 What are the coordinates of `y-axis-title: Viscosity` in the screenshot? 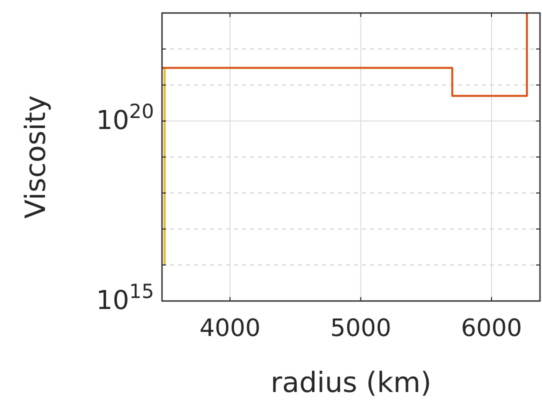 It's located at (35, 157).